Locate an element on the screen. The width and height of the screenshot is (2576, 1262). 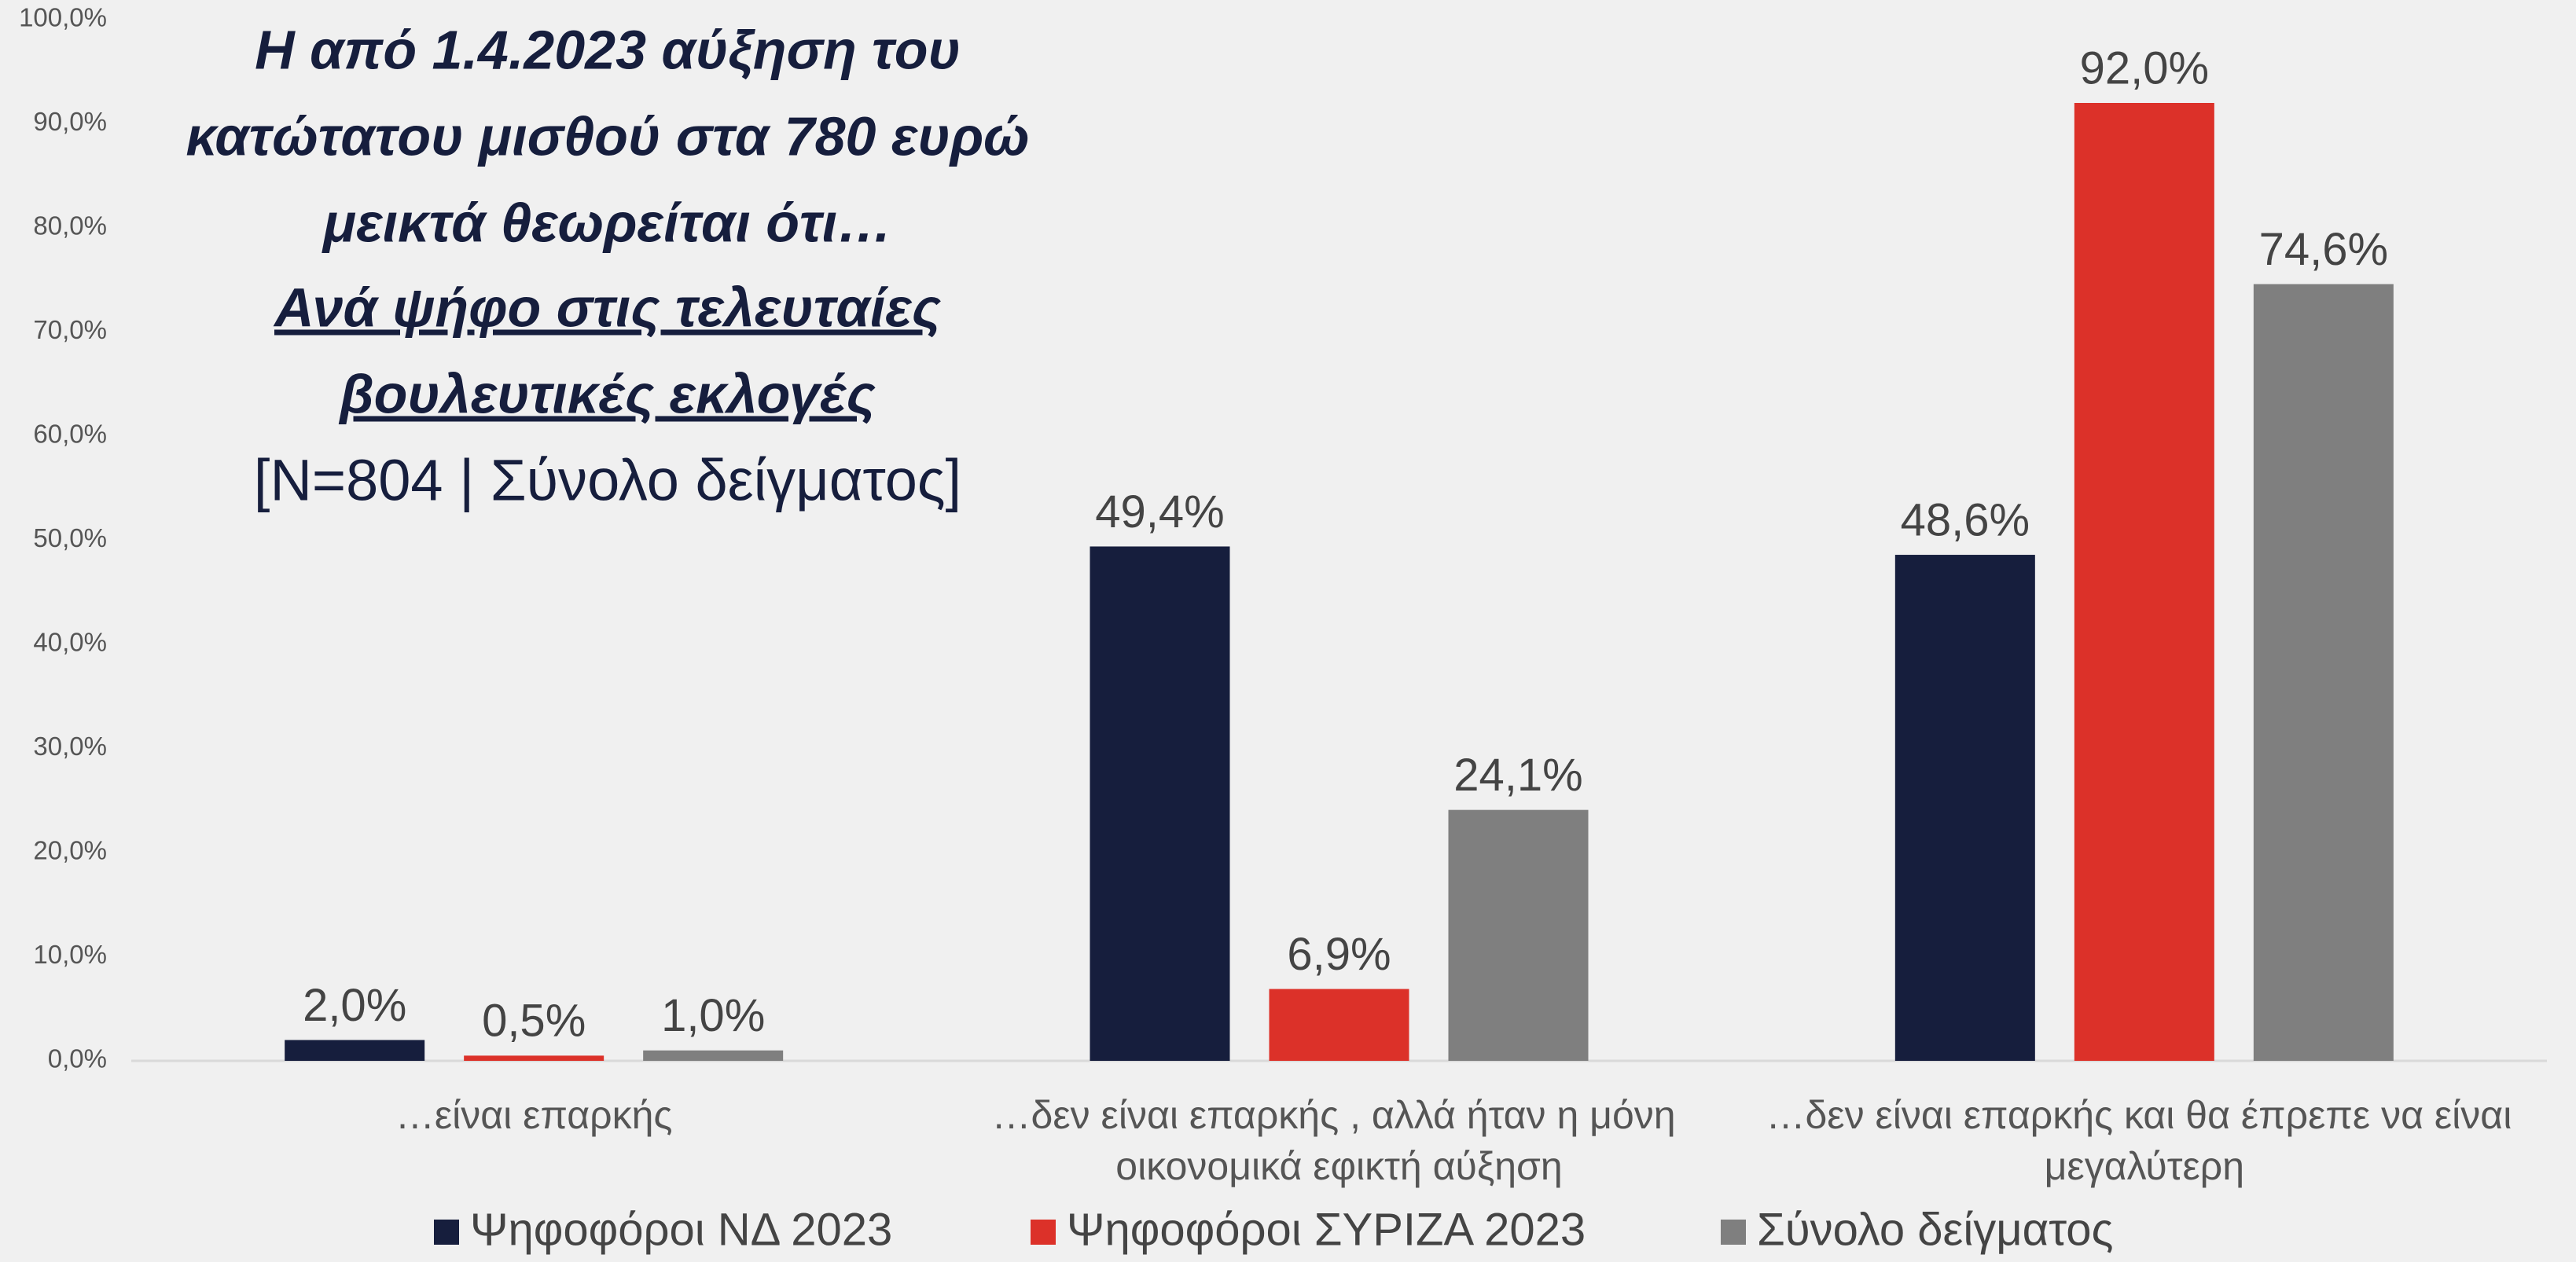
chart-subtitle: βουλευτικές εκλογές is located at coordinates (607, 394).